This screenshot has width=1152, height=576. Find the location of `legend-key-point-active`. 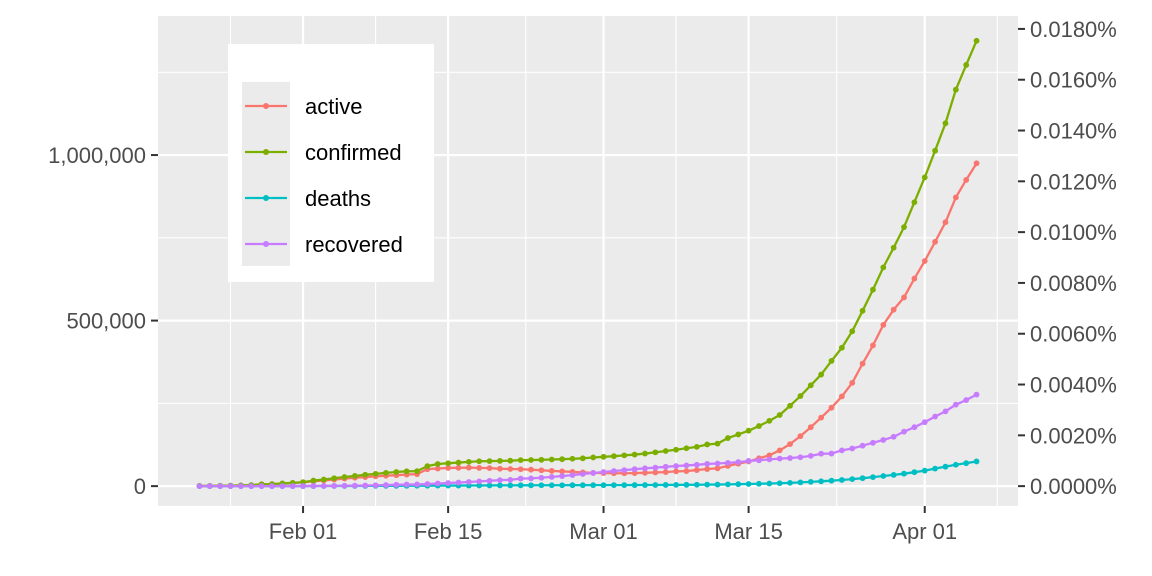

legend-key-point-active is located at coordinates (266, 106).